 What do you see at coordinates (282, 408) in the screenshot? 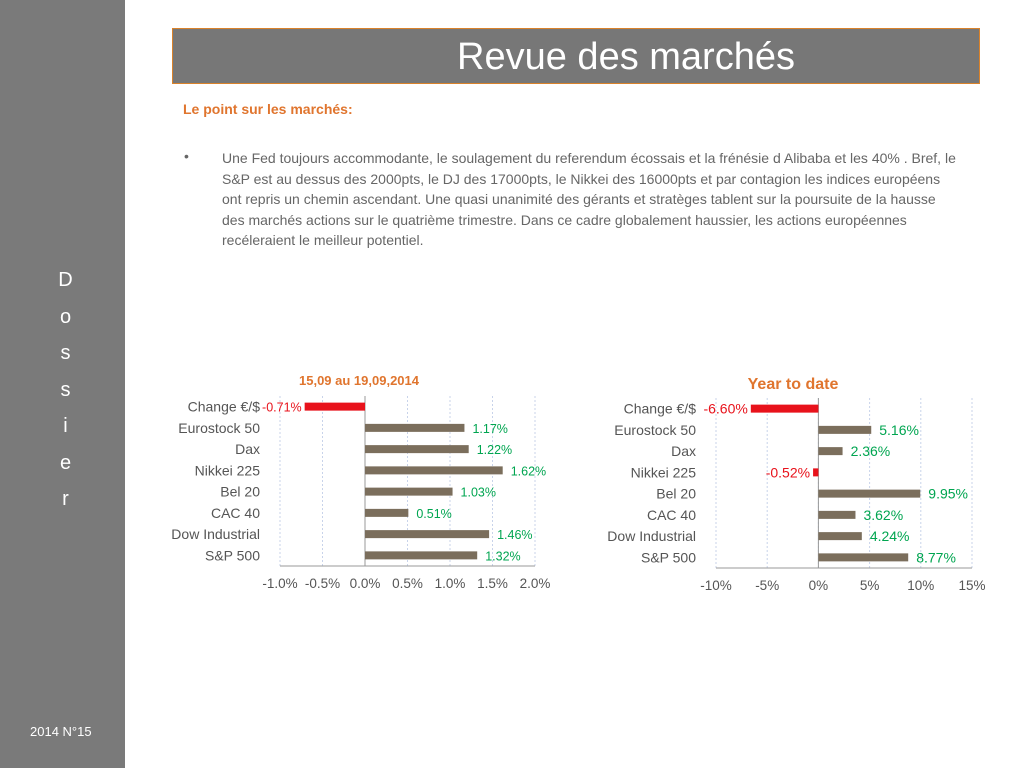
I see `data-label: -0.71%` at bounding box center [282, 408].